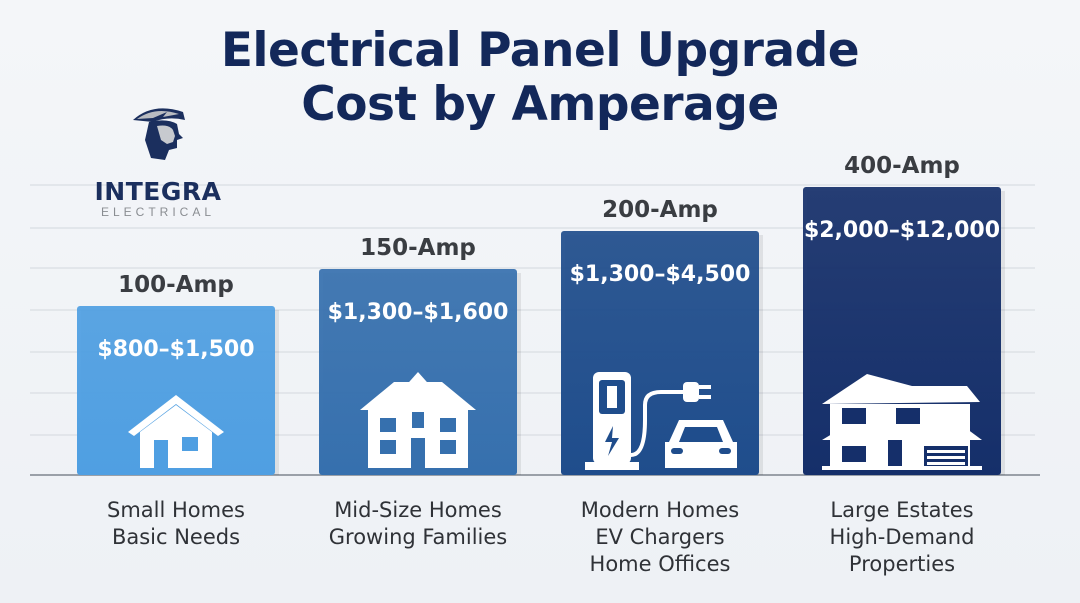 The image size is (1080, 603). I want to click on title-line-1: Electrical Panel Upgrade, so click(540, 50).